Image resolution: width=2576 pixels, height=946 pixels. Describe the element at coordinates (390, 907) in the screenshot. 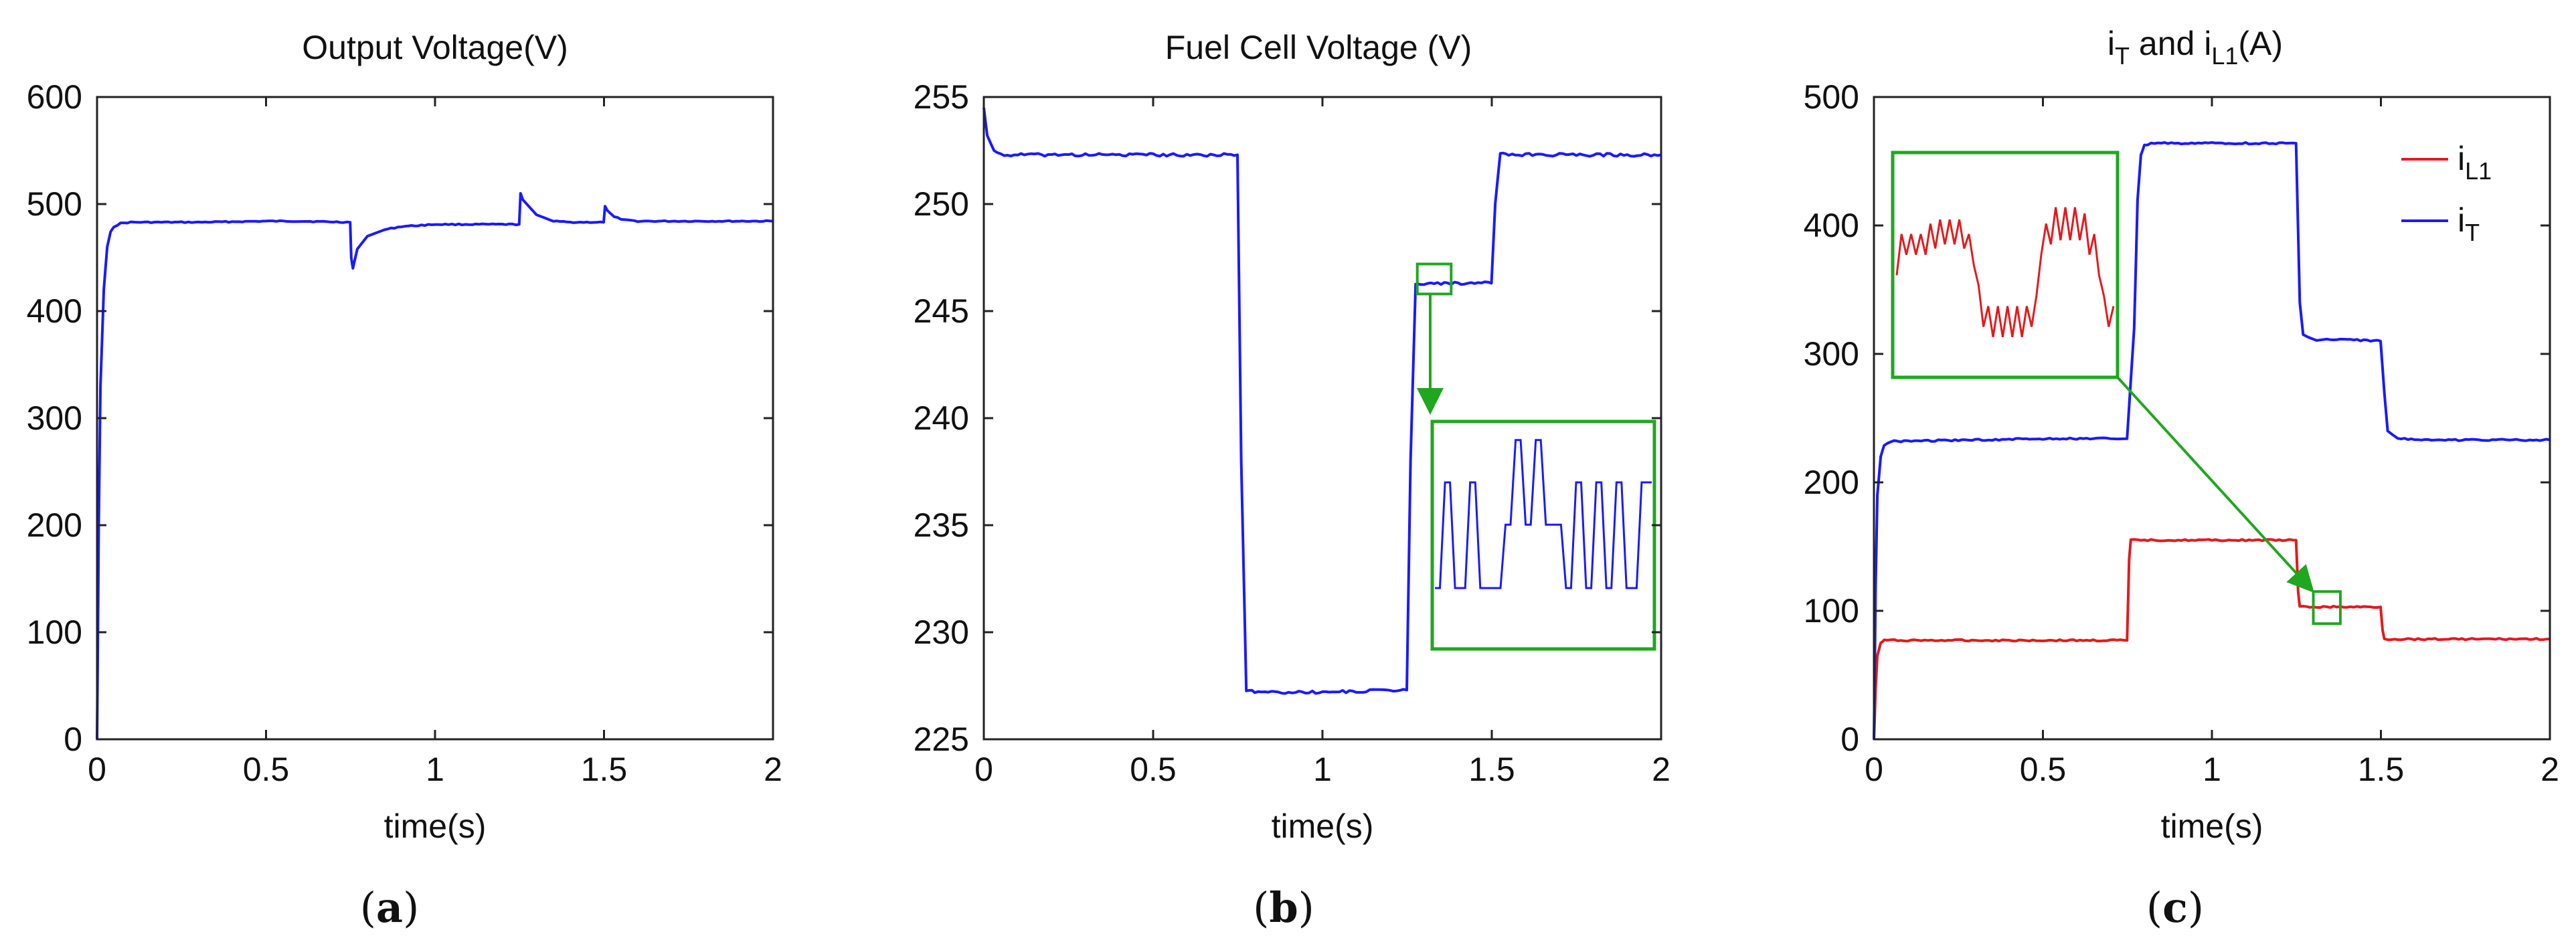

I see `panel-label-a: (a)` at that location.